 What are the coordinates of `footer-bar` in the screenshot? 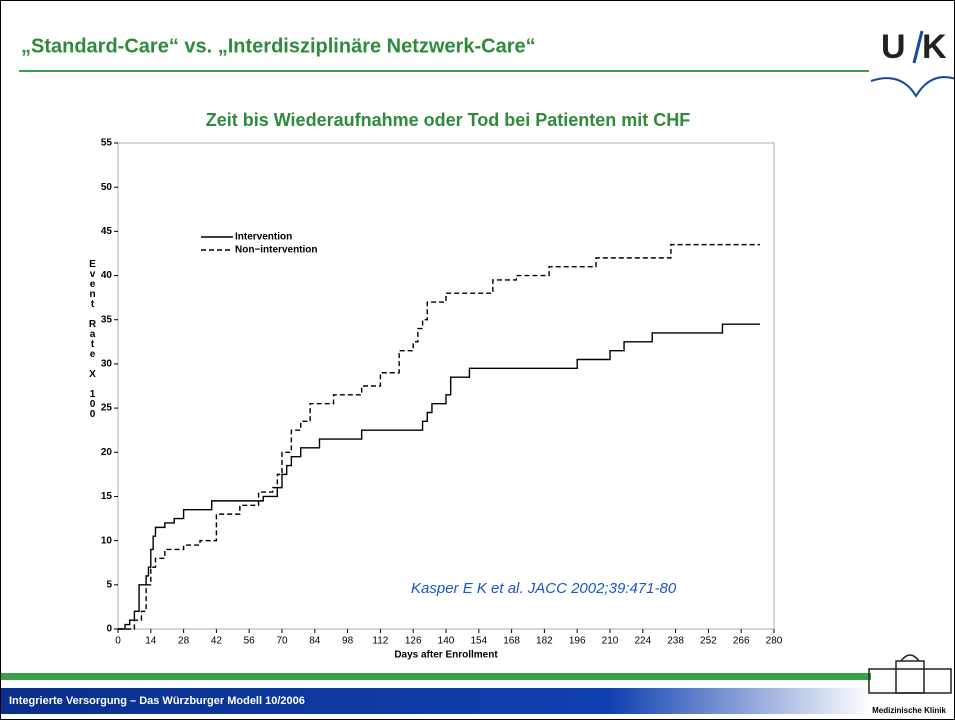 It's located at (436, 701).